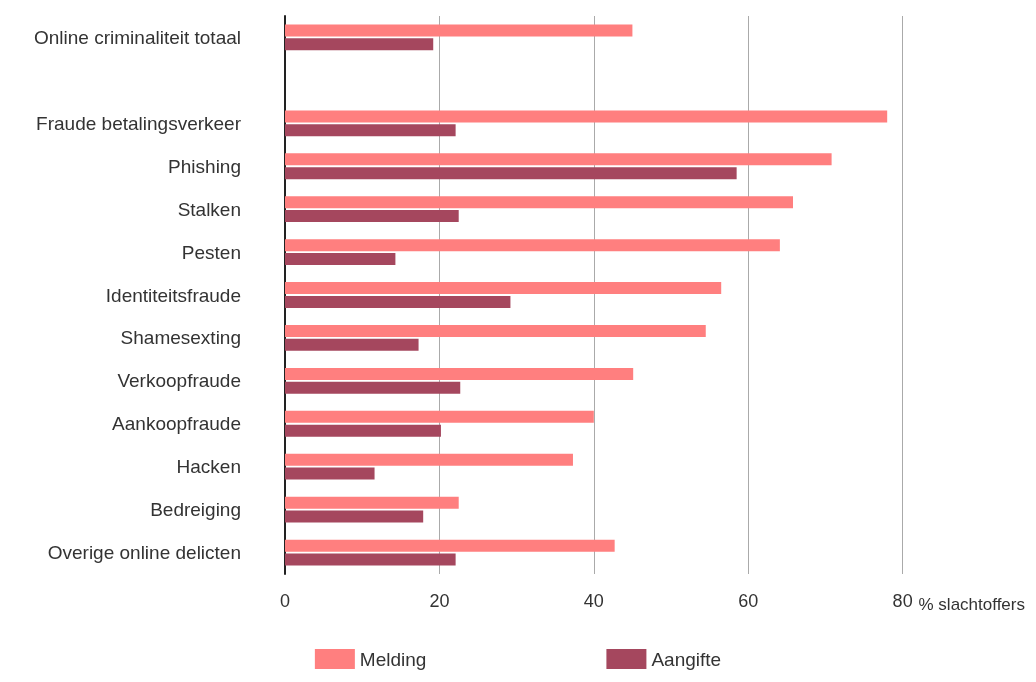 The image size is (1036, 682). I want to click on x-axis-title: % slachtoffers, so click(971, 604).